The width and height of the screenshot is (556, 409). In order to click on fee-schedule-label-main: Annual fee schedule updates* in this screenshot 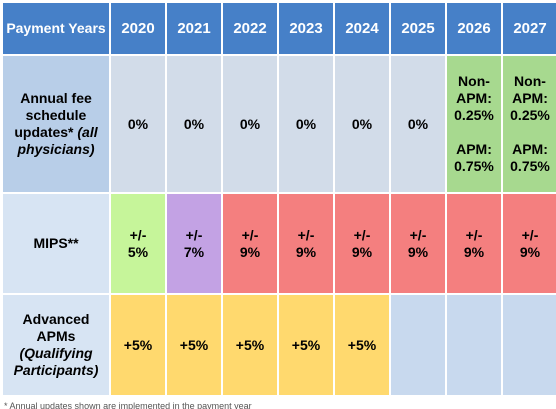, I will do `click(53, 115)`.